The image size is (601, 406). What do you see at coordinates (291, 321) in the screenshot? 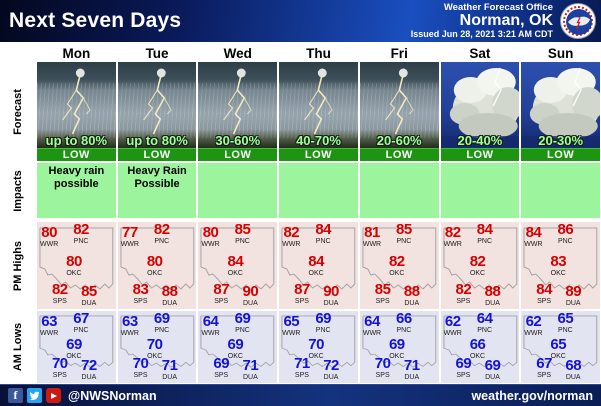
I see `am-low-value: 65` at bounding box center [291, 321].